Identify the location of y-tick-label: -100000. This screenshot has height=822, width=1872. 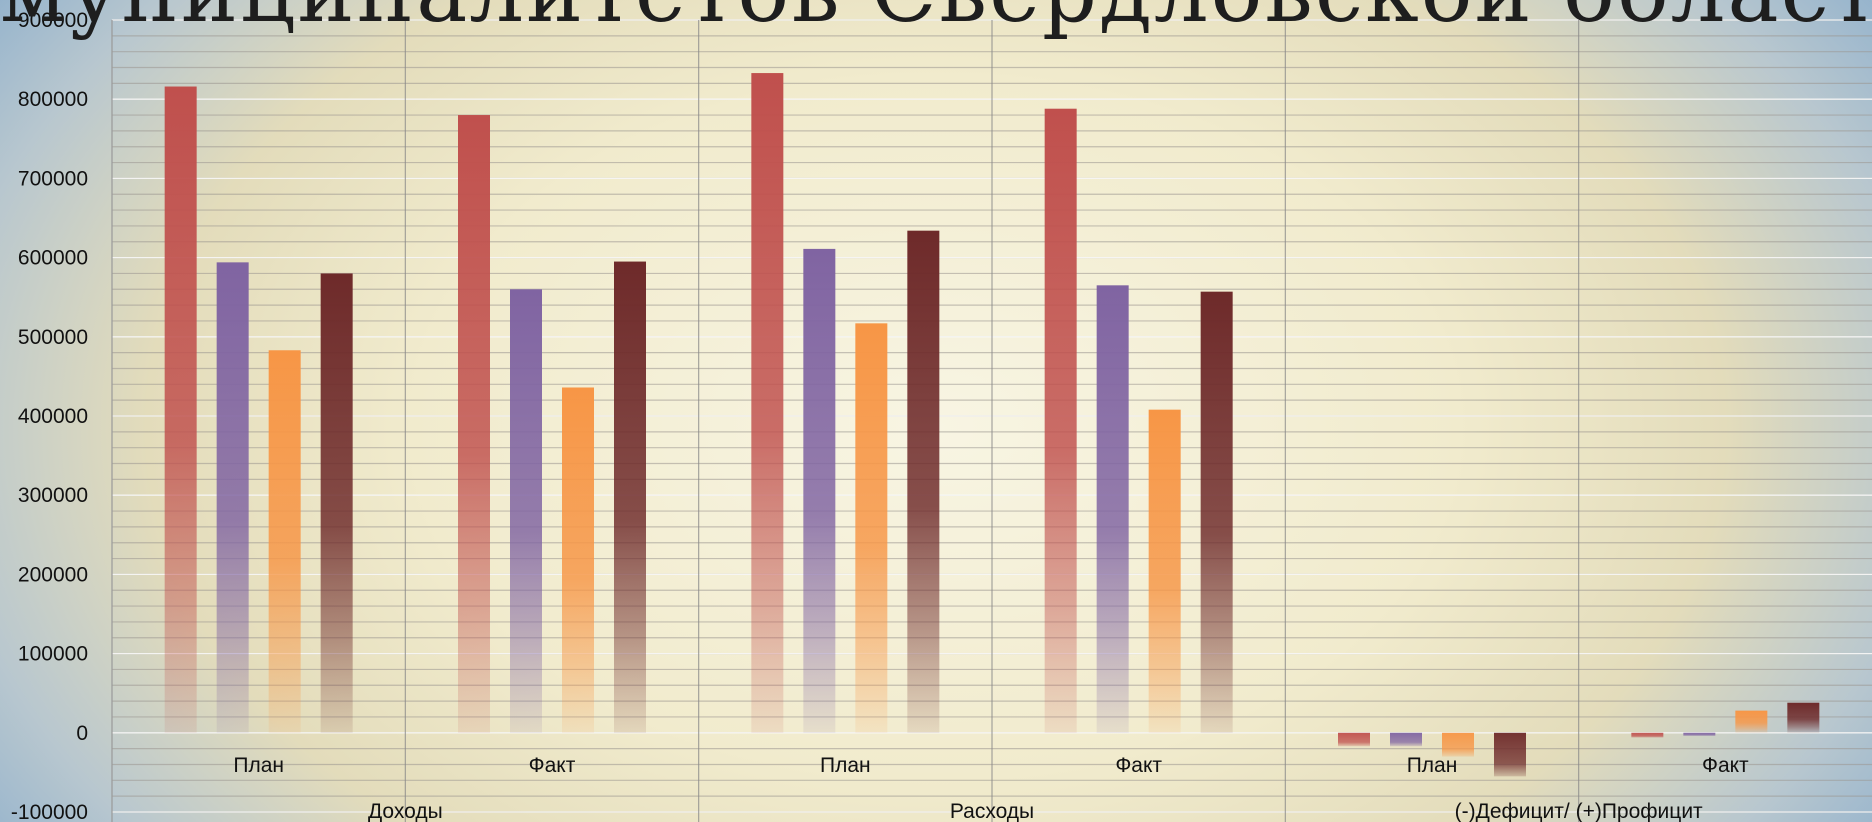
(49, 811).